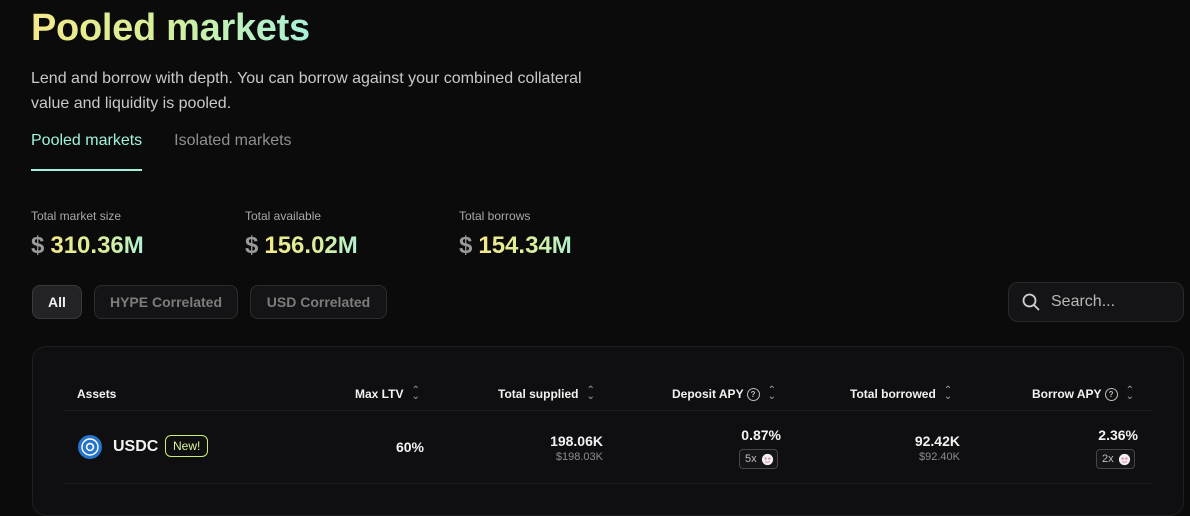 The height and width of the screenshot is (516, 1190). Describe the element at coordinates (76, 216) in the screenshot. I see `stat-label: Total market size` at that location.